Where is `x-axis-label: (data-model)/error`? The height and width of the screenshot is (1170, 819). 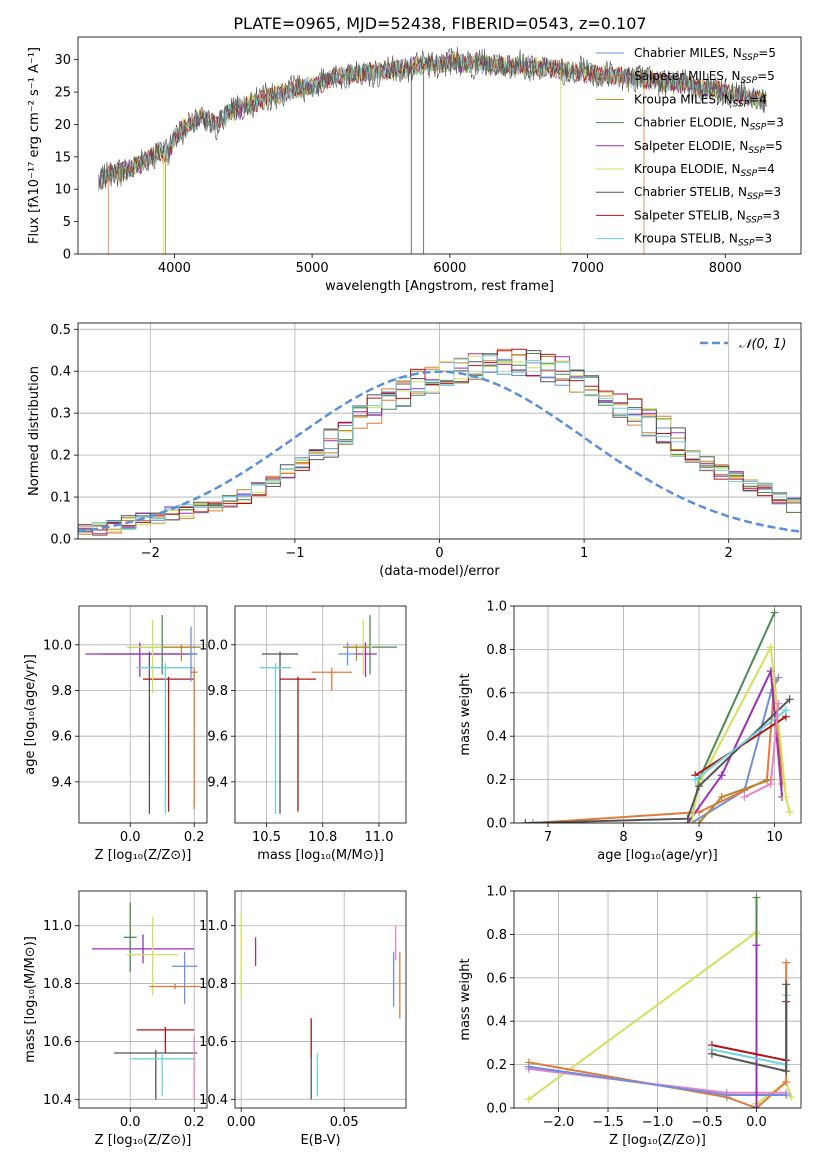
x-axis-label: (data-model)/error is located at coordinates (439, 571).